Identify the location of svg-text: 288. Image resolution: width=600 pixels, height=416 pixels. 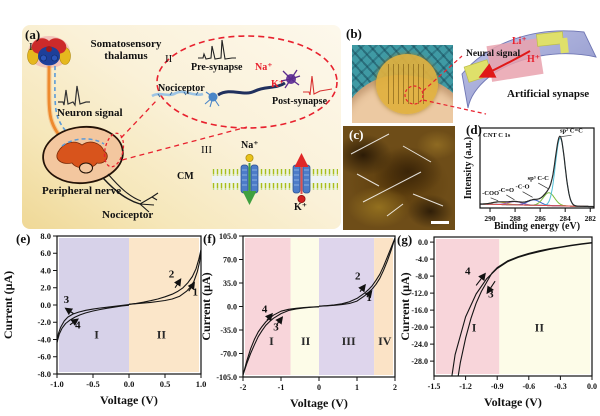
(514, 218).